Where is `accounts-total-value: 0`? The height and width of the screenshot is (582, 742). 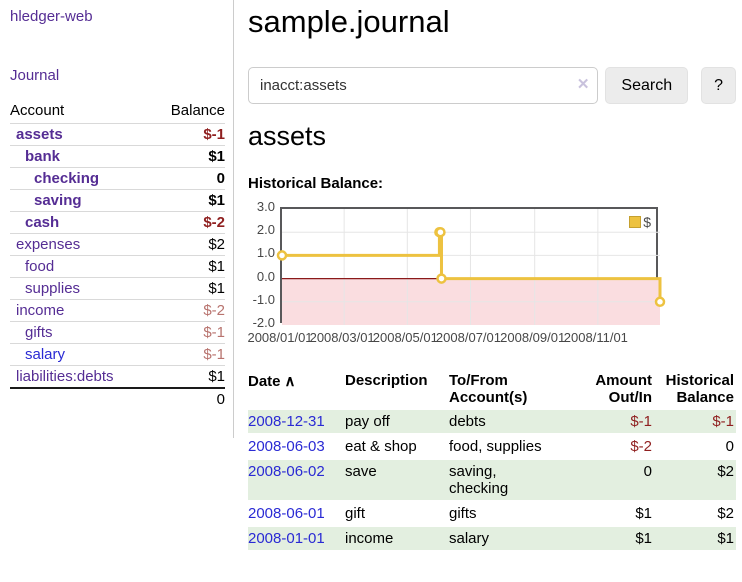 accounts-total-value: 0 is located at coordinates (188, 398).